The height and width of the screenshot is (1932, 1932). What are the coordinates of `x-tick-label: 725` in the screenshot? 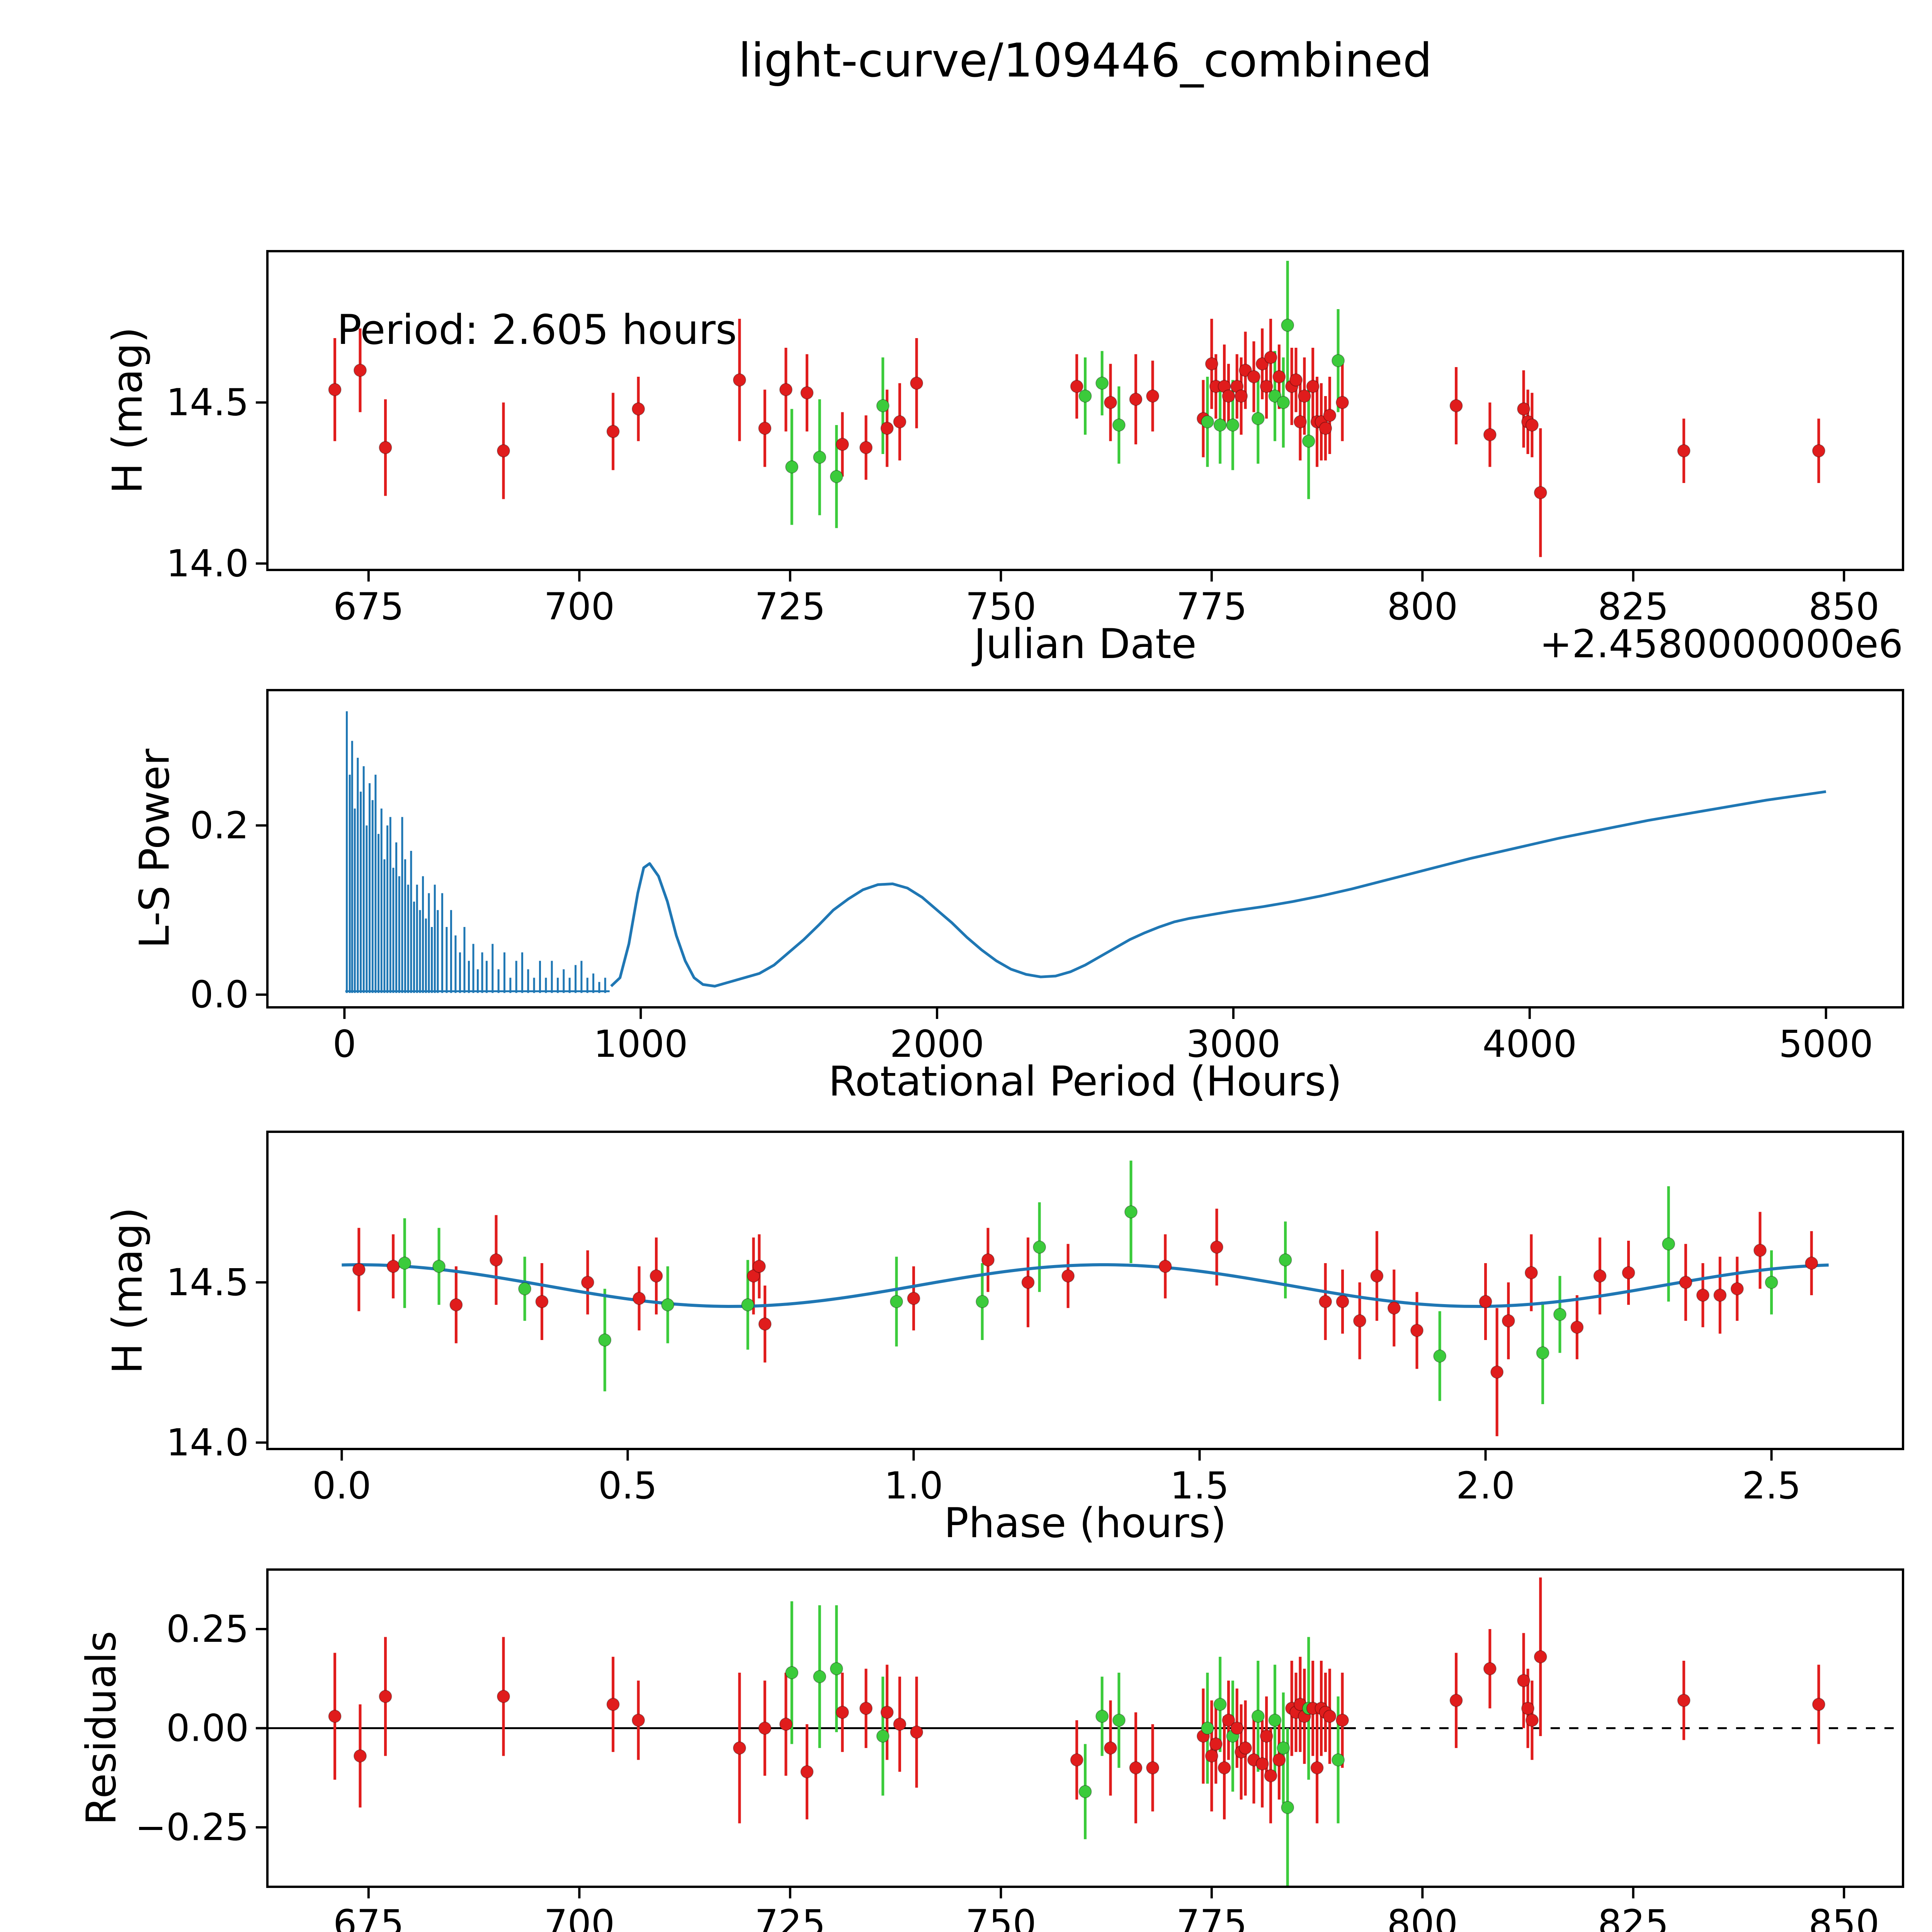 It's located at (790, 1917).